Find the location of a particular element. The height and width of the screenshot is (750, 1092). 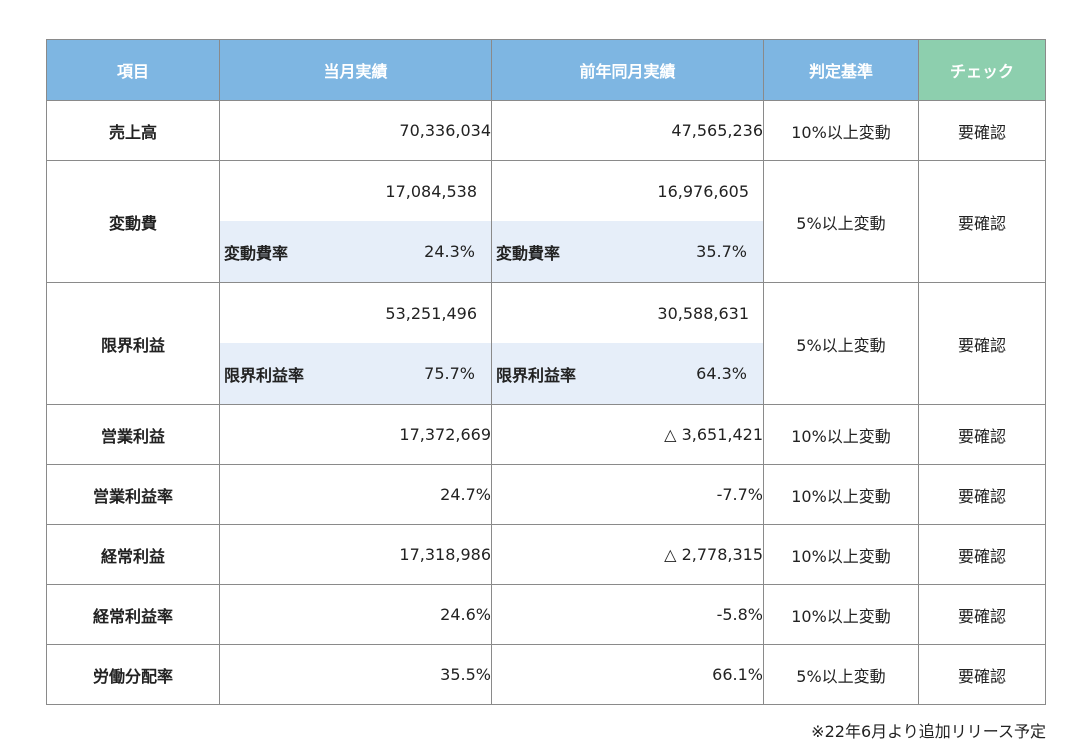

current-rate-row: 限界利益率 75.7% is located at coordinates (355, 373).